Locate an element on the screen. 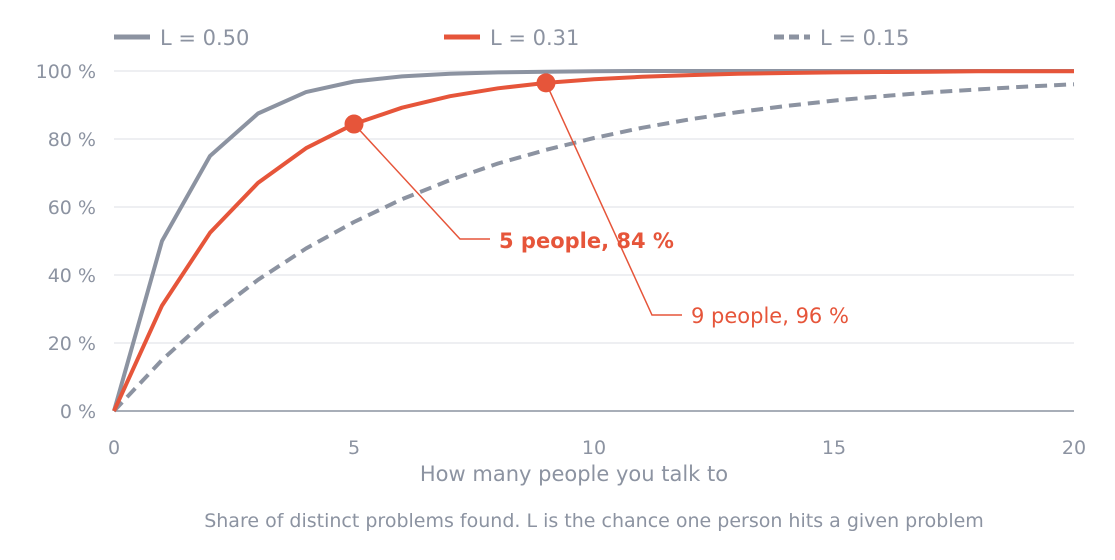  y-tick-label: 40 % is located at coordinates (72, 276).